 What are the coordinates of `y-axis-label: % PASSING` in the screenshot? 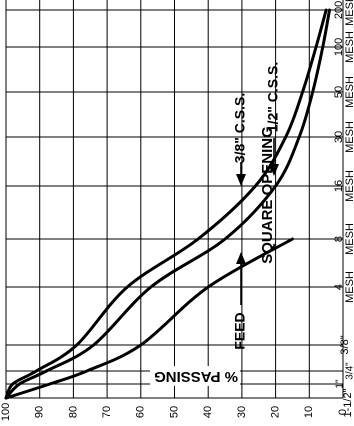 It's located at (195, 376).